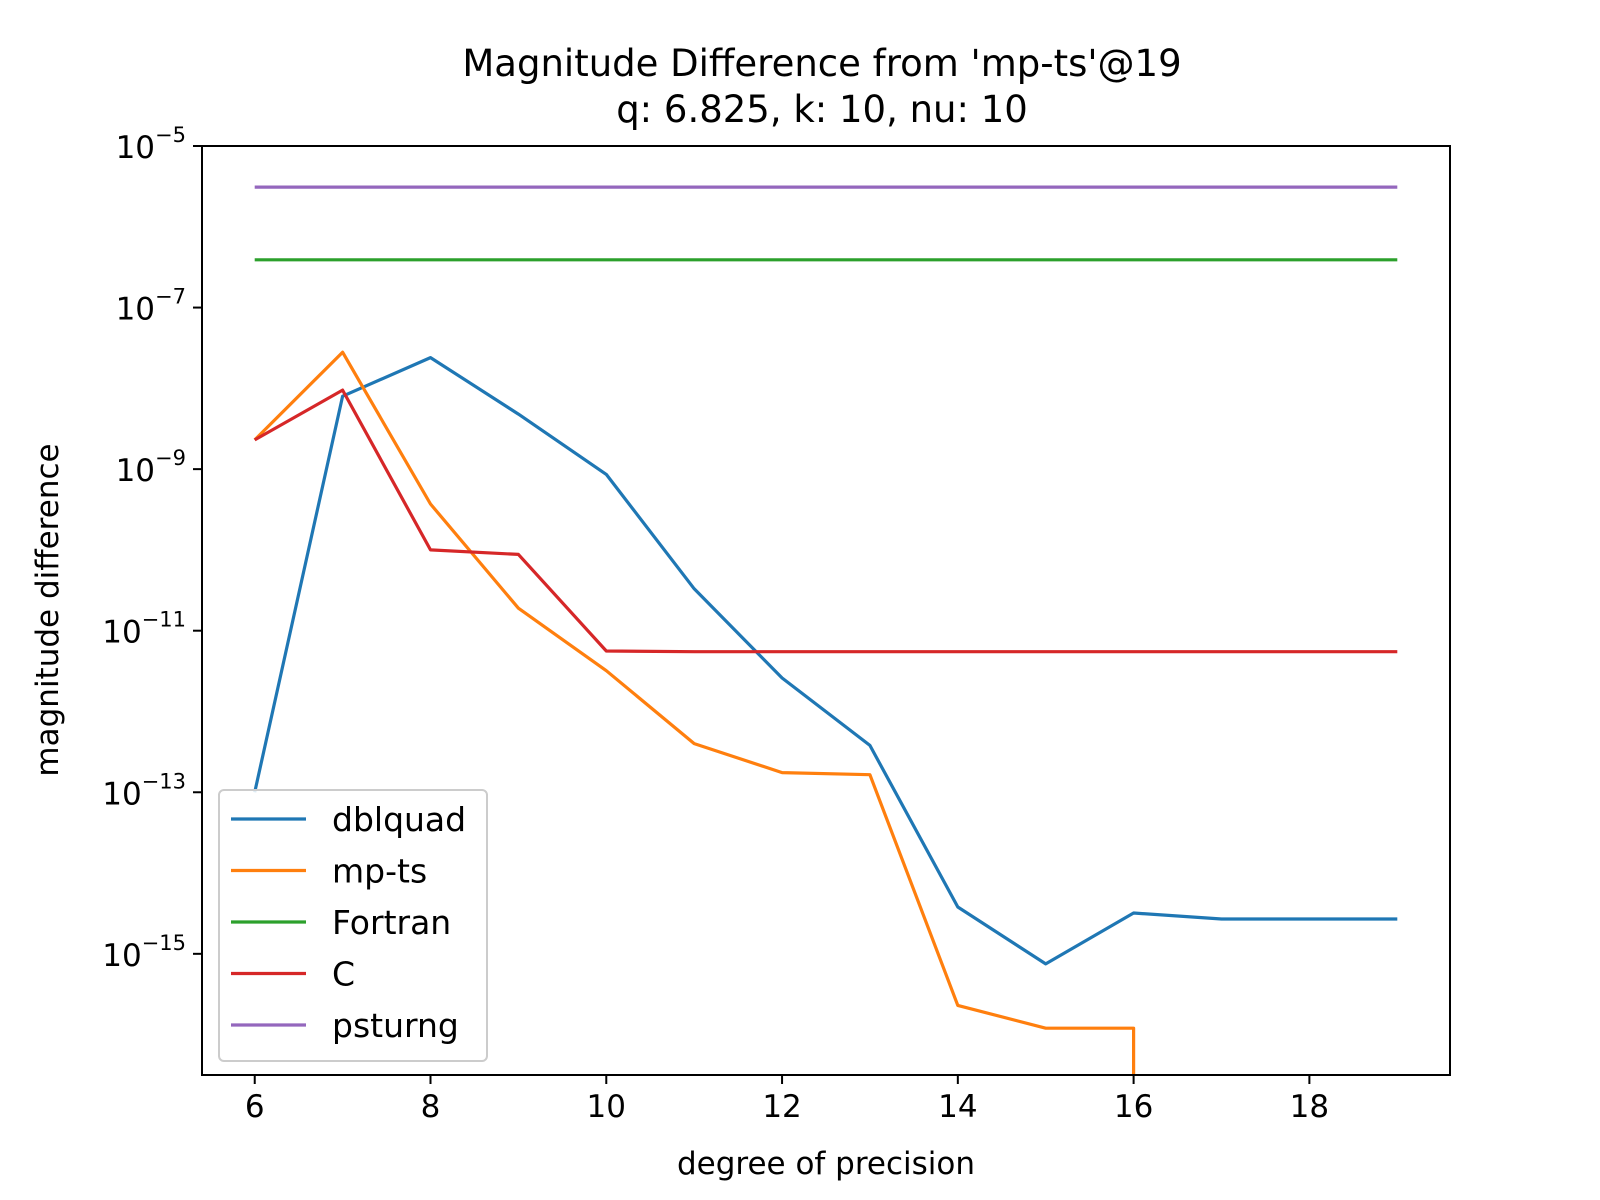  What do you see at coordinates (151, 144) in the screenshot?
I see `y-tick-label: 10⁻⁵` at bounding box center [151, 144].